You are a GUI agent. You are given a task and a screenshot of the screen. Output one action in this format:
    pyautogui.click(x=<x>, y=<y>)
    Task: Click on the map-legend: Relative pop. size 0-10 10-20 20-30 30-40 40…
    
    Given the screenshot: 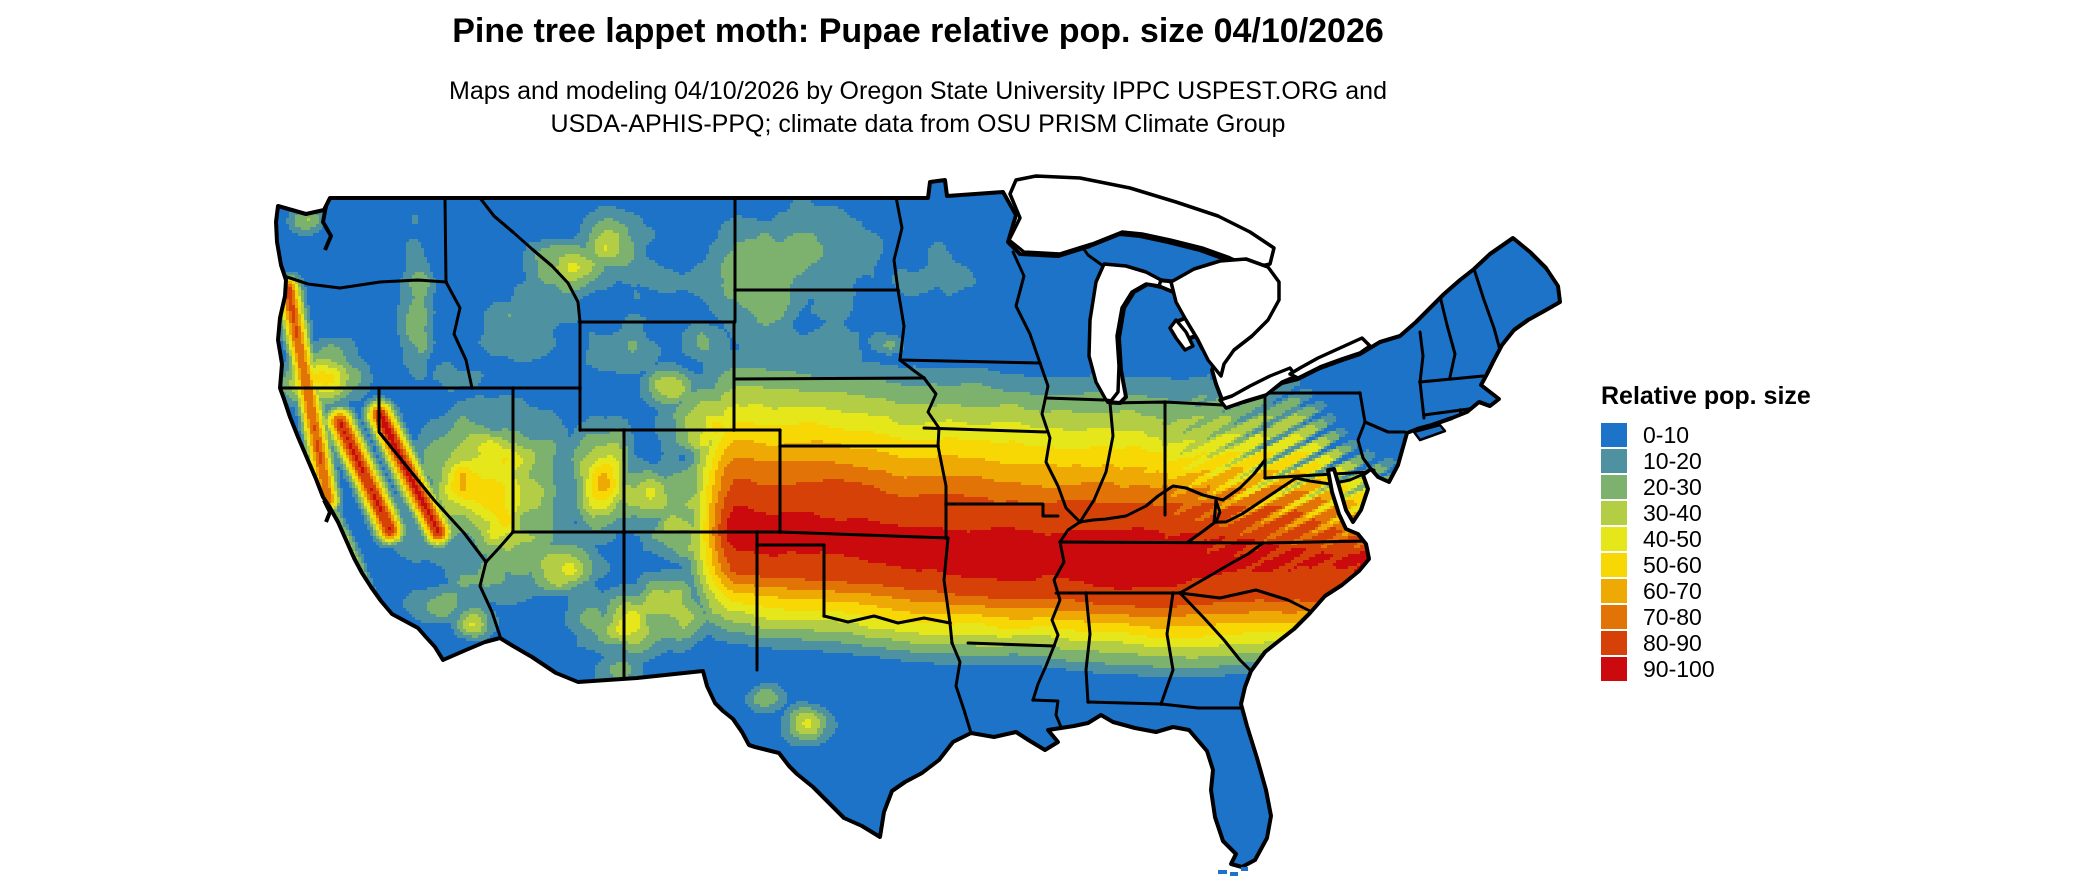 What is the action you would take?
    pyautogui.click(x=1706, y=531)
    